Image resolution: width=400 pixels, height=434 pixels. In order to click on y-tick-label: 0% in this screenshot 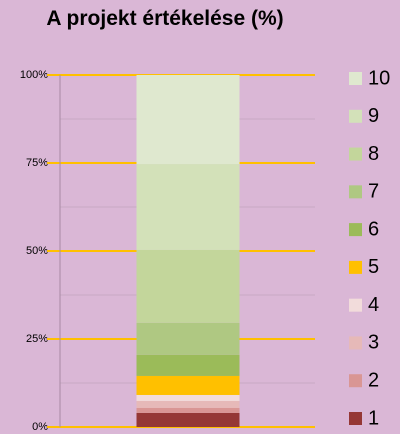, I will do `click(40, 427)`.